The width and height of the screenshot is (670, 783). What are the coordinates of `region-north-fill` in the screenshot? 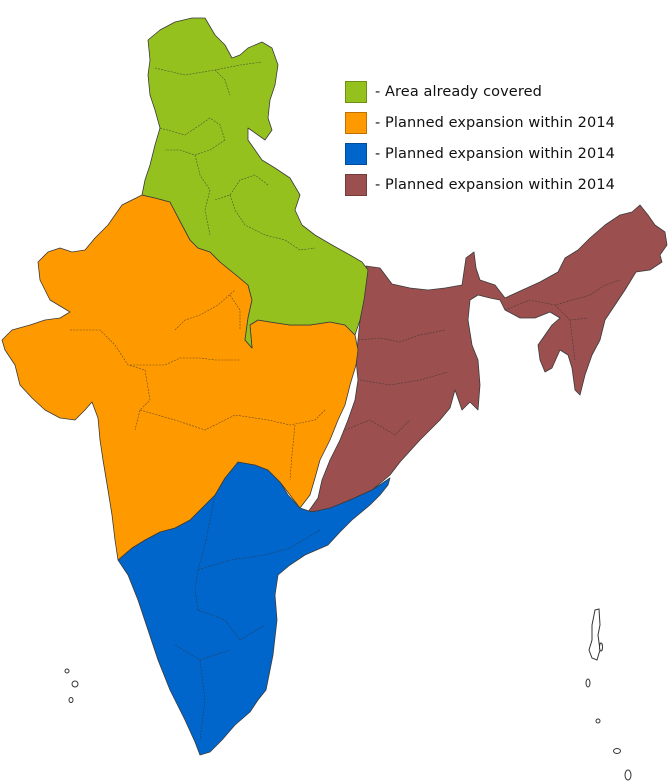 It's located at (255, 183).